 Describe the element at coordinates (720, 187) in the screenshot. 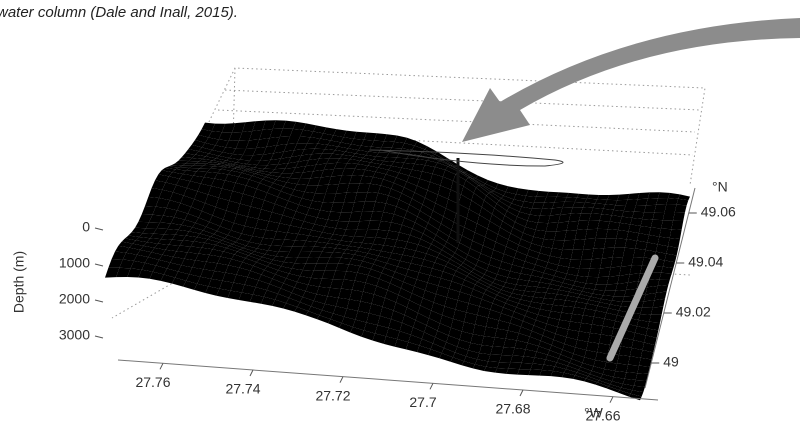

I see `y-axis-label: °N` at that location.